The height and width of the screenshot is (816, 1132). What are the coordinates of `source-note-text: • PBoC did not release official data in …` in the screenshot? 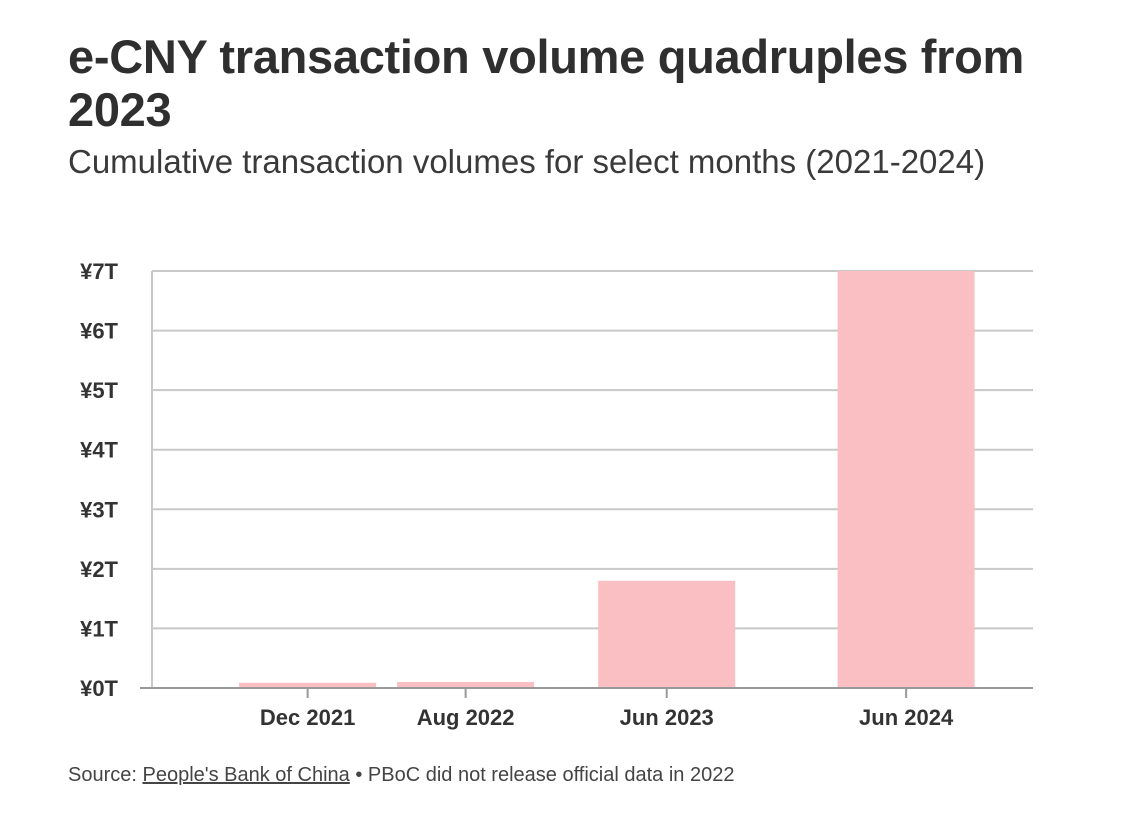 It's located at (542, 775).